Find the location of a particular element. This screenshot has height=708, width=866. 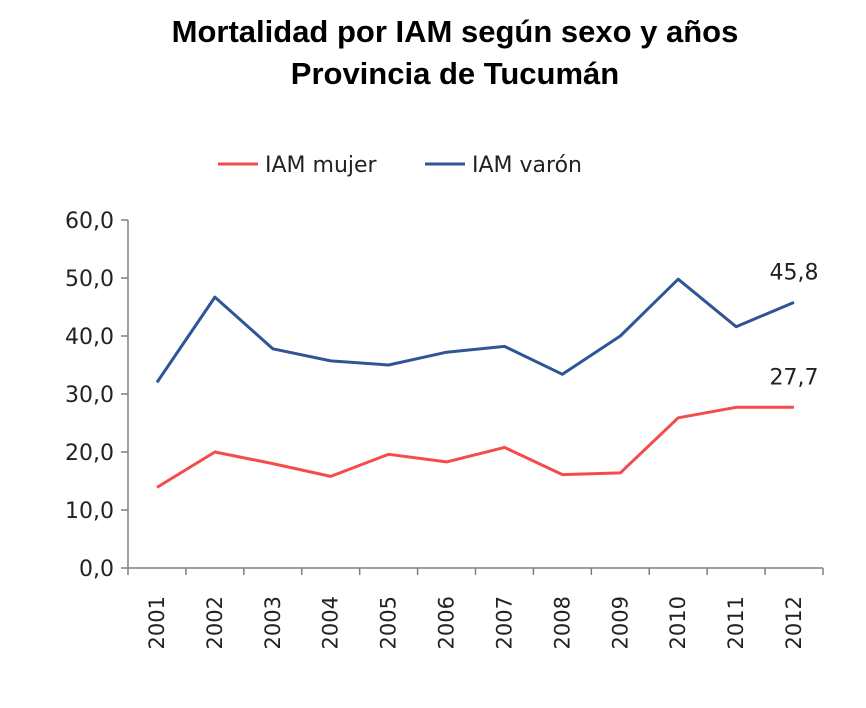

data-label: 27,7 is located at coordinates (794, 377).